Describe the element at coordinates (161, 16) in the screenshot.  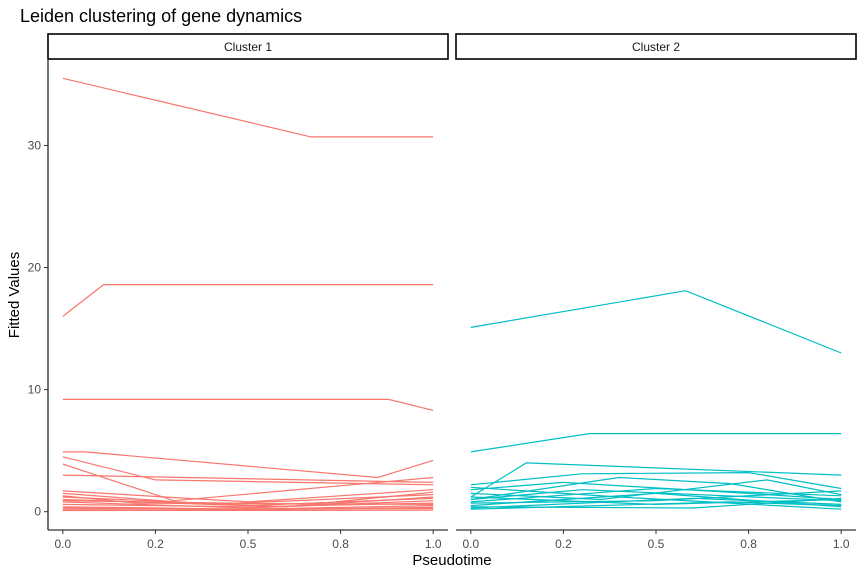
I see `chart-title: Leiden clustering of gene dynamics` at that location.